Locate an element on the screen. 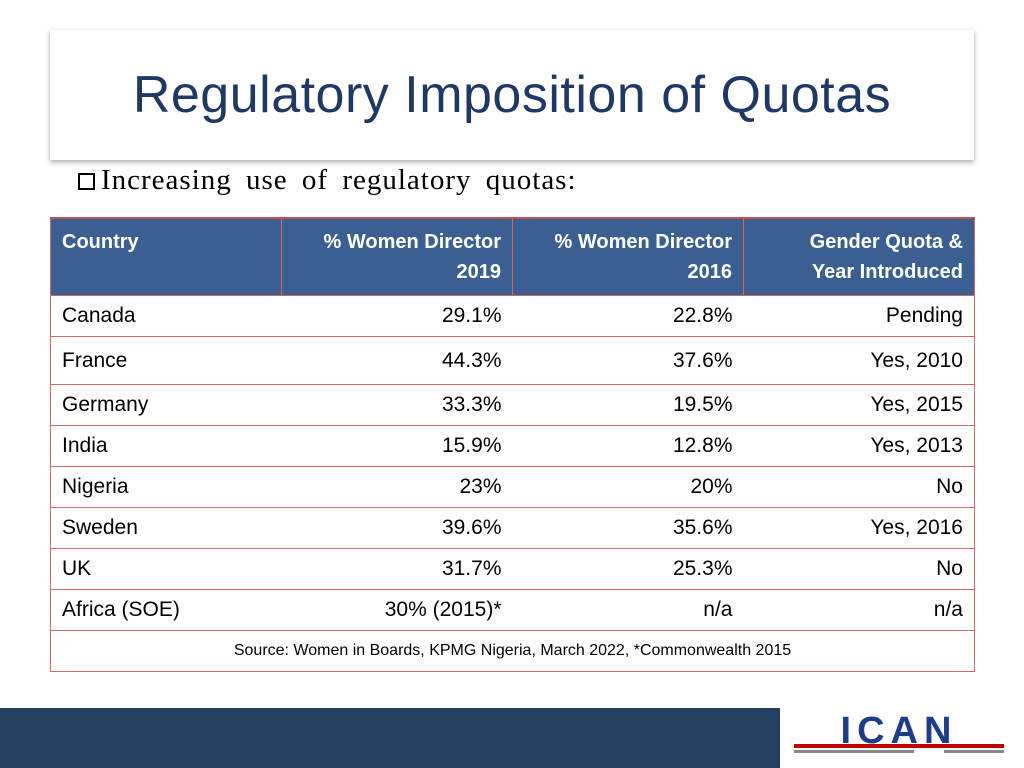 This screenshot has height=768, width=1024. cell-2016: 37.6% is located at coordinates (628, 360).